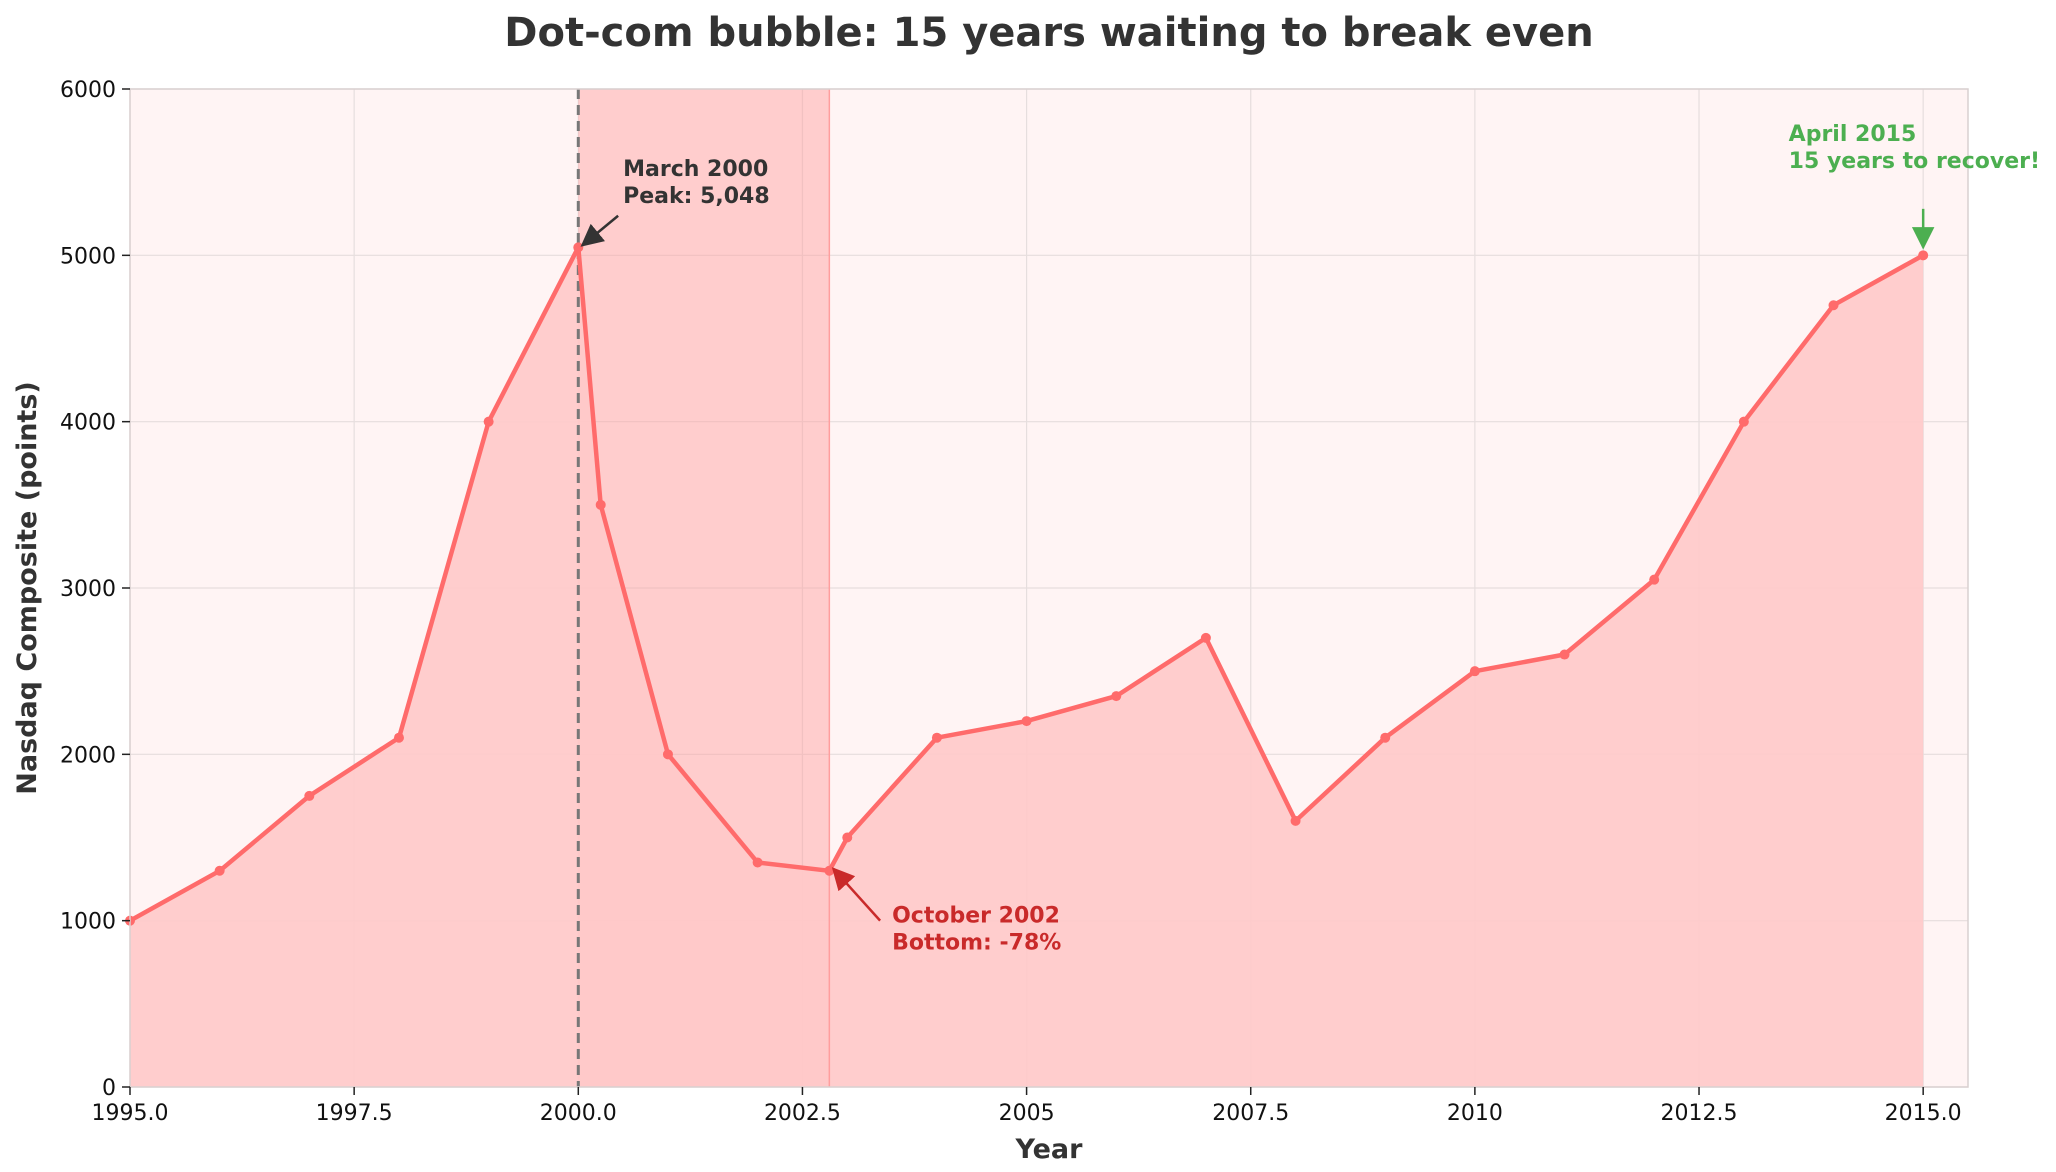  Describe the element at coordinates (109, 1088) in the screenshot. I see `y-tick-label: 0` at that location.